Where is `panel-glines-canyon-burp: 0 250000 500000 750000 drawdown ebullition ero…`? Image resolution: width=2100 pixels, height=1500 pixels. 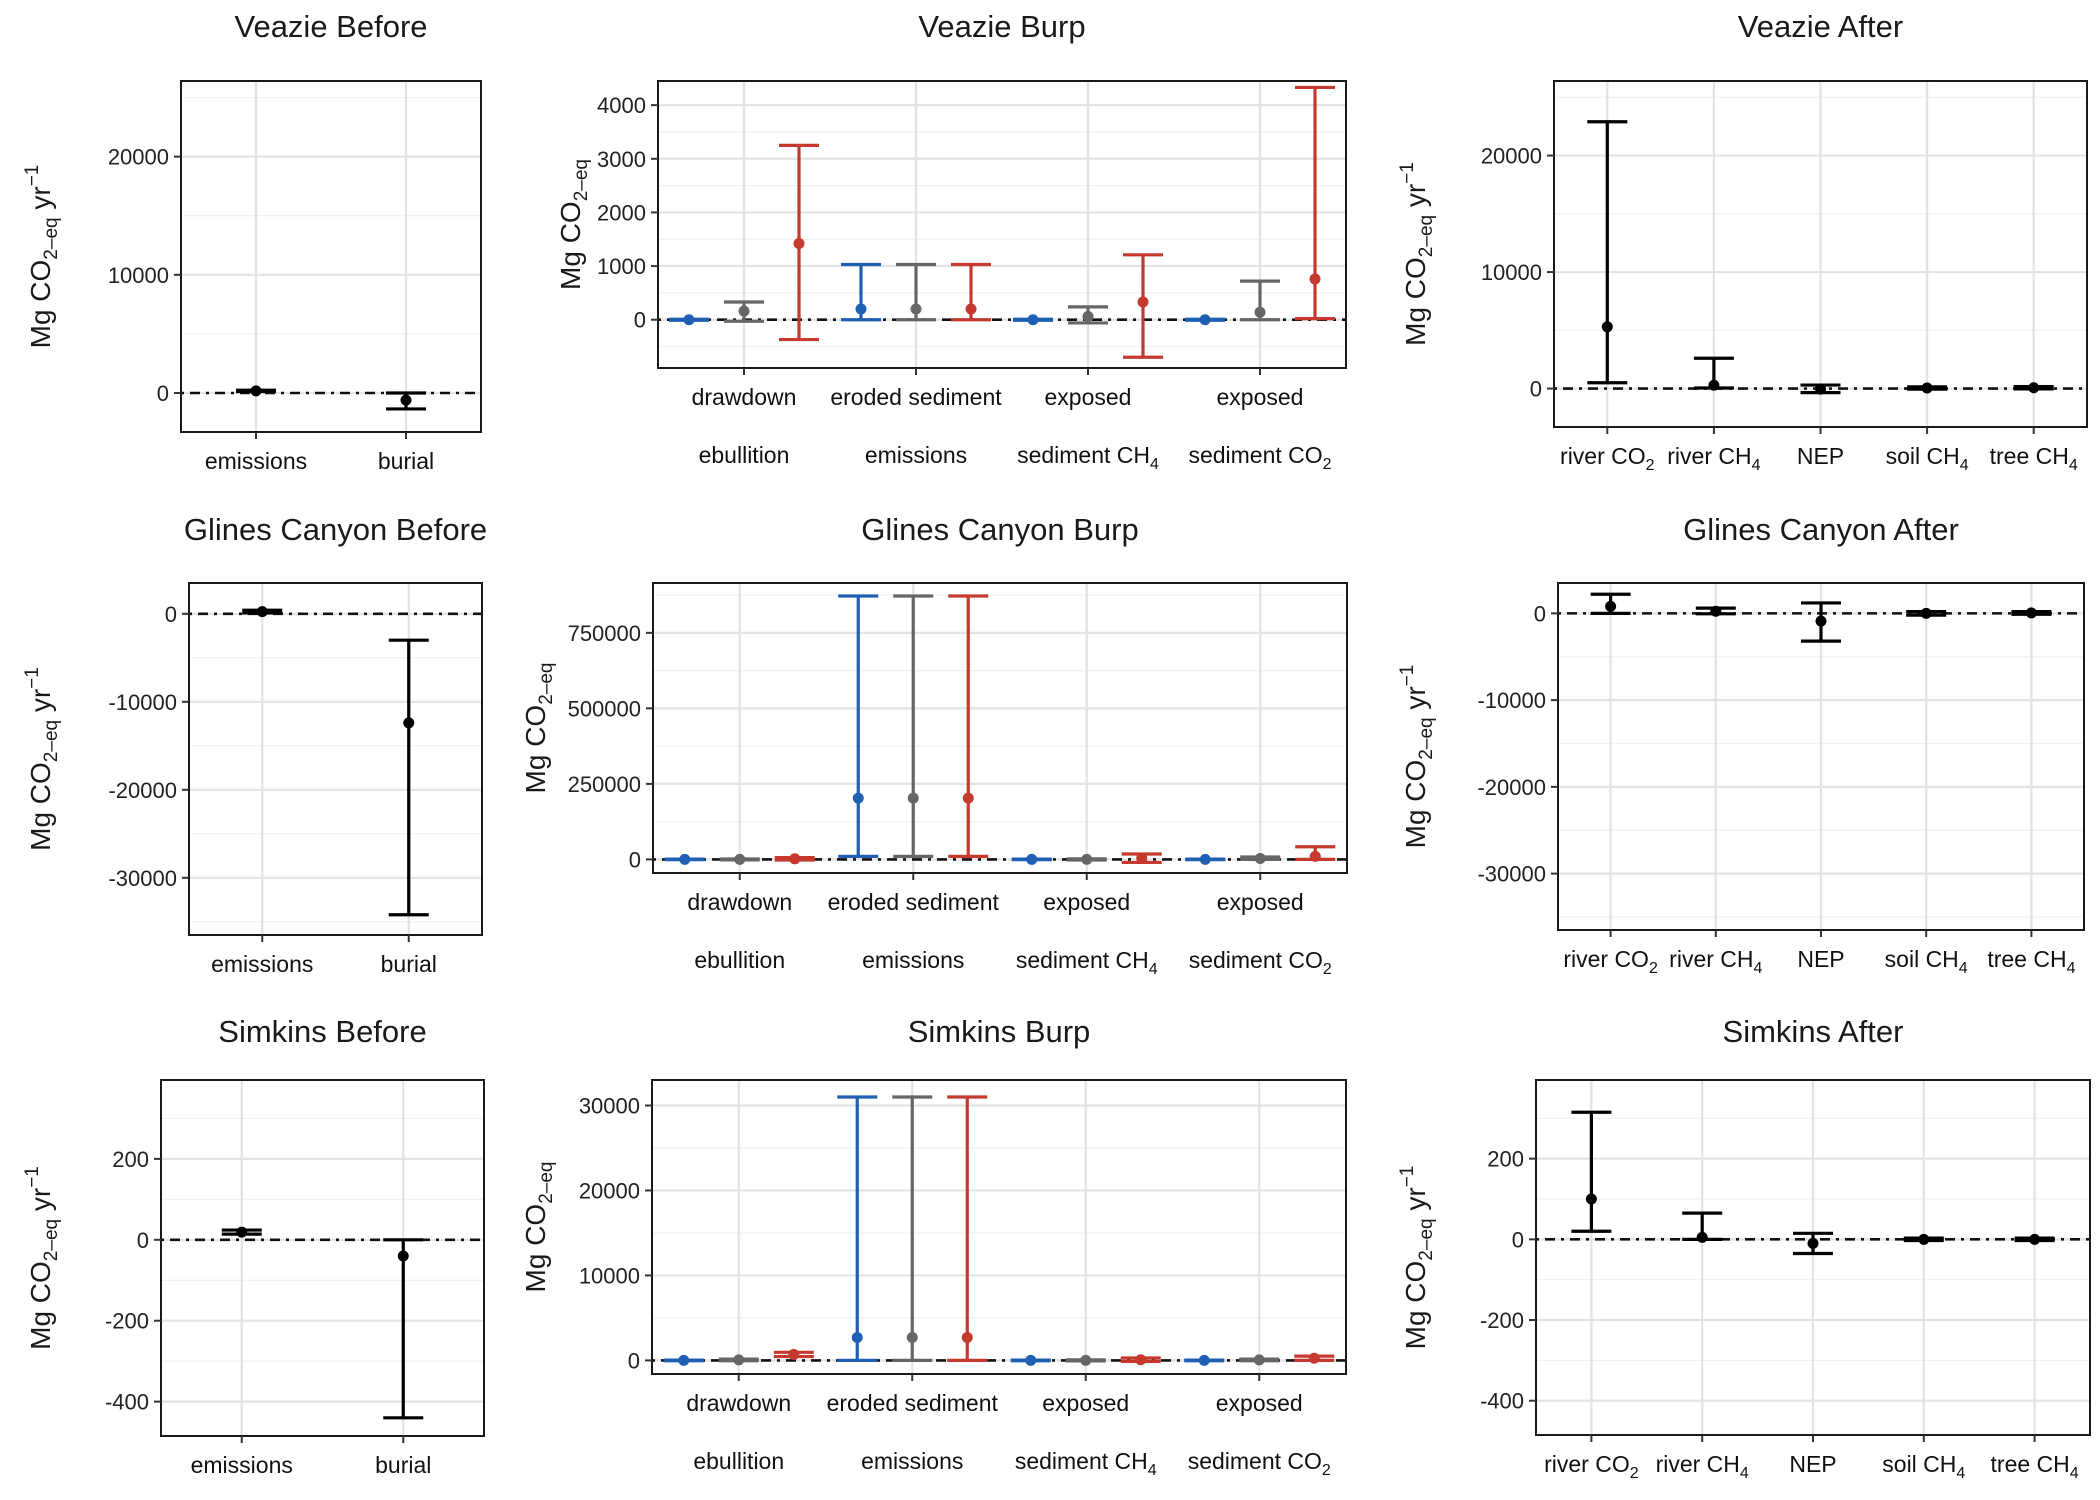 panel-glines-canyon-burp: 0 250000 500000 750000 drawdown ebullition ero… is located at coordinates (934, 745).